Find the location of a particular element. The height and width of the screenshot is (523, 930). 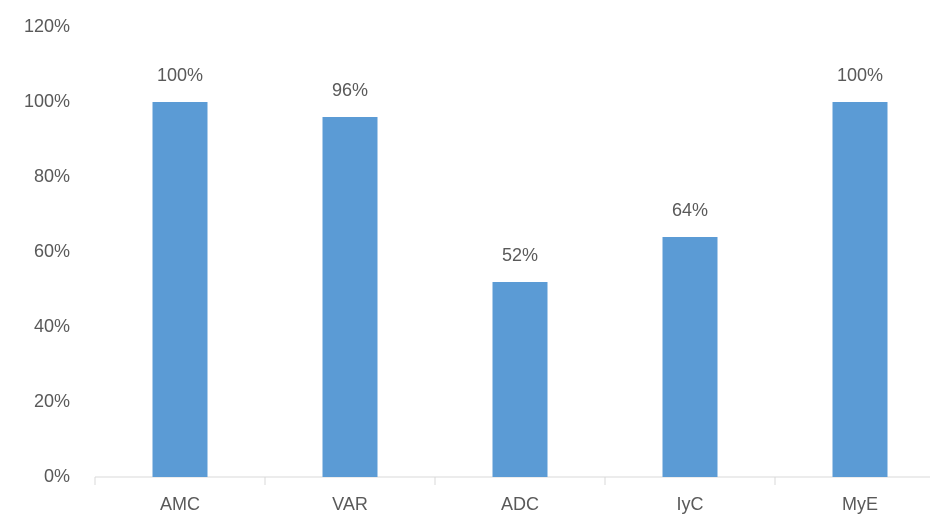

x-tick-label: MyE is located at coordinates (860, 504).